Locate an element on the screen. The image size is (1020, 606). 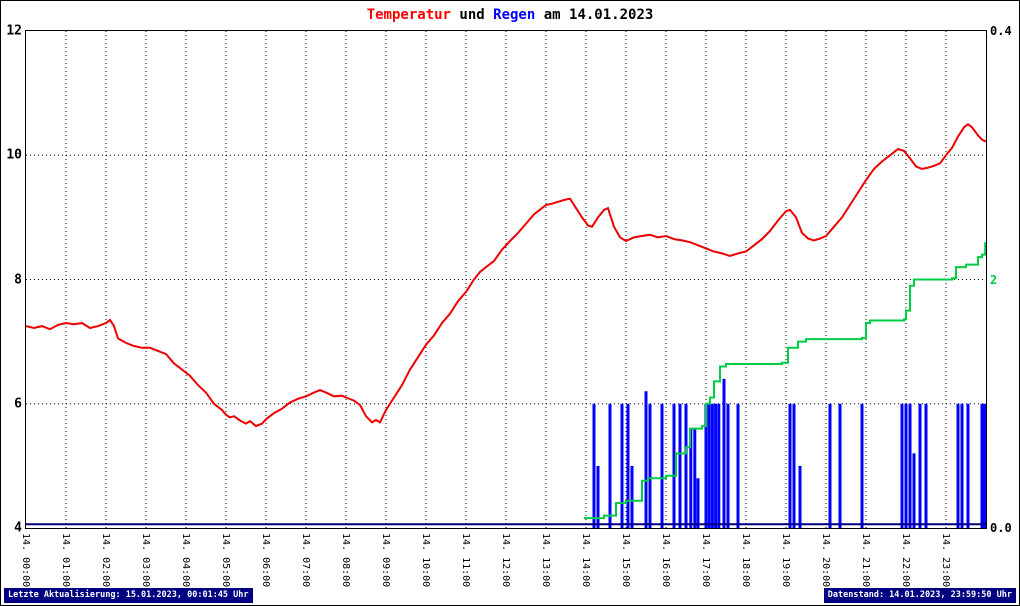
y-left-tick-label: 8 is located at coordinates (18, 279).